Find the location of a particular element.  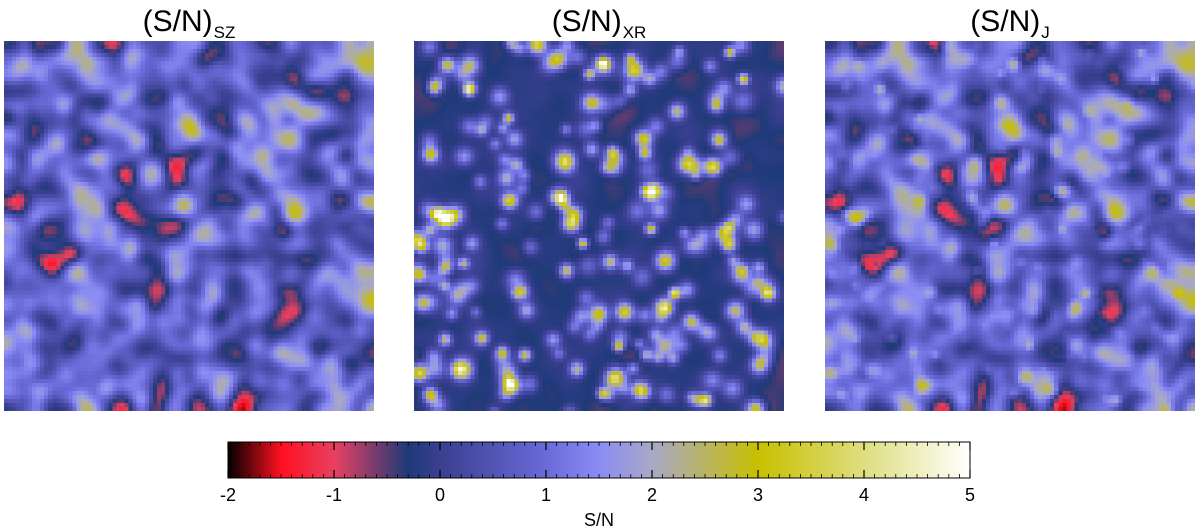

colorbar-gradient is located at coordinates (599, 460).